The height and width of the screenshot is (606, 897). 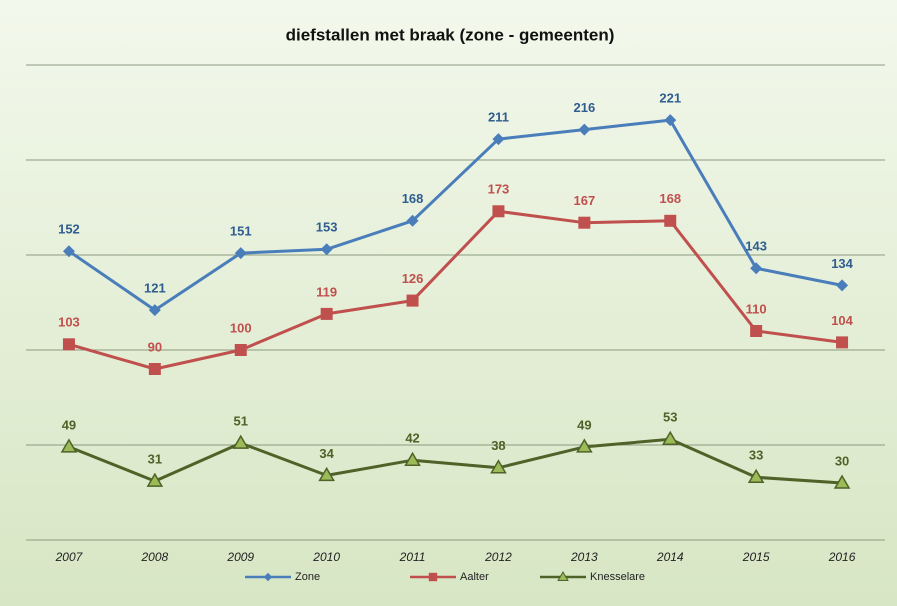 I want to click on data-label: 119, so click(x=326, y=291).